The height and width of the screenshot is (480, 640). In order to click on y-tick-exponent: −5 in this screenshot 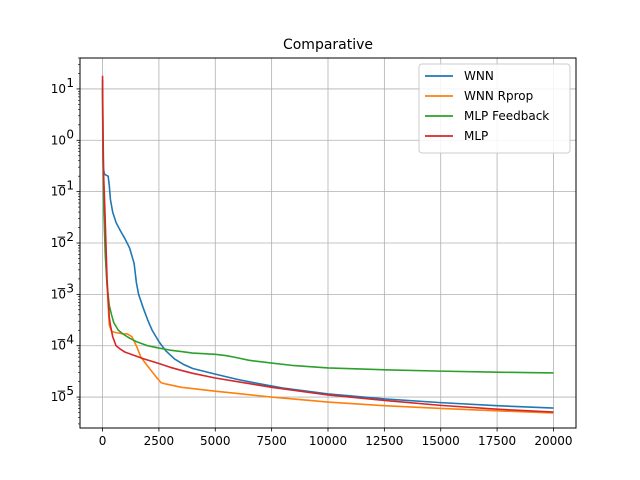, I will do `click(65, 391)`.